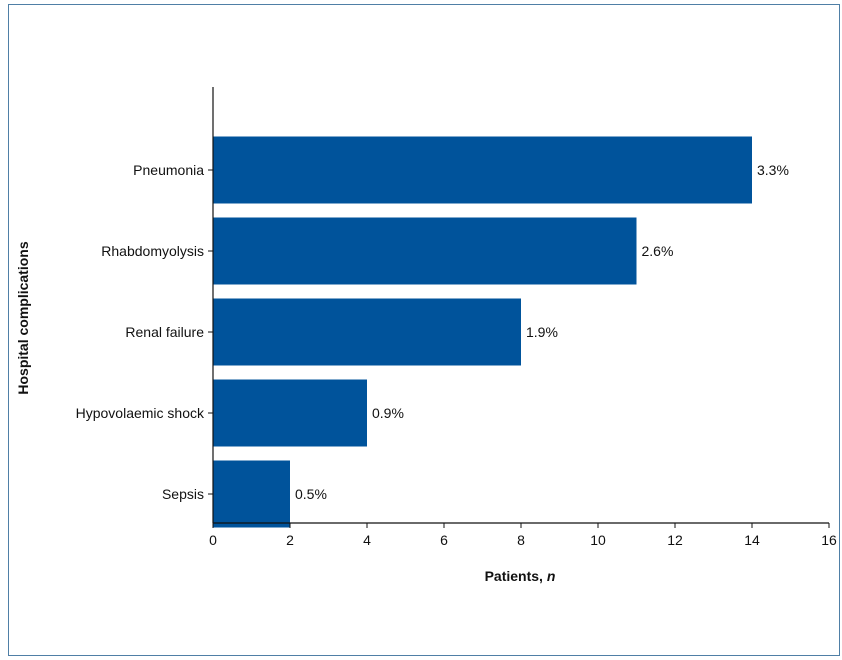 The width and height of the screenshot is (842, 660). I want to click on x-tick-label-0: 0, so click(213, 540).